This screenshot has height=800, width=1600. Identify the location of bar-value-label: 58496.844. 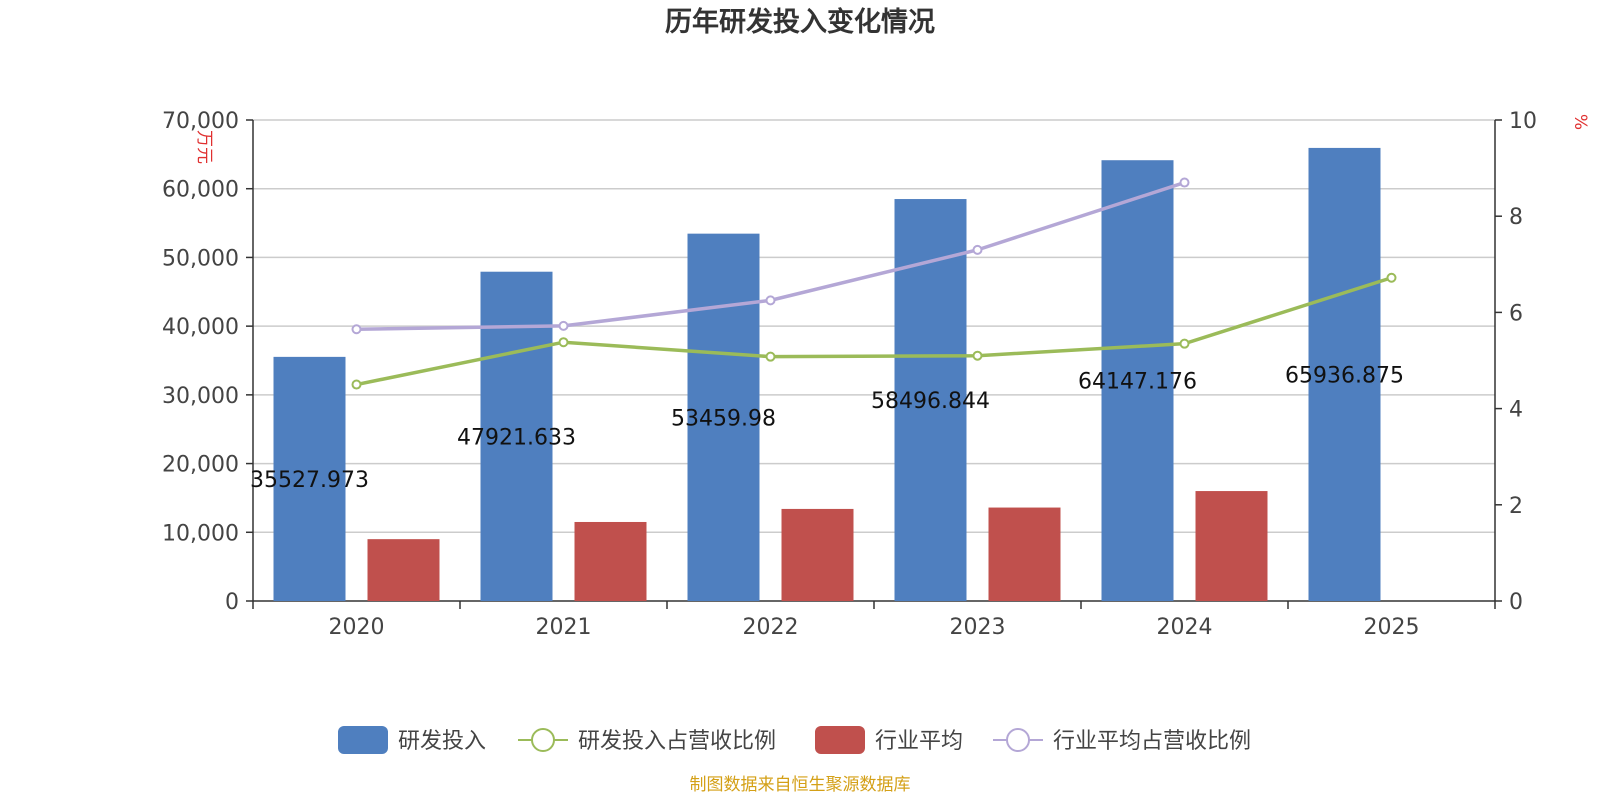
(930, 401).